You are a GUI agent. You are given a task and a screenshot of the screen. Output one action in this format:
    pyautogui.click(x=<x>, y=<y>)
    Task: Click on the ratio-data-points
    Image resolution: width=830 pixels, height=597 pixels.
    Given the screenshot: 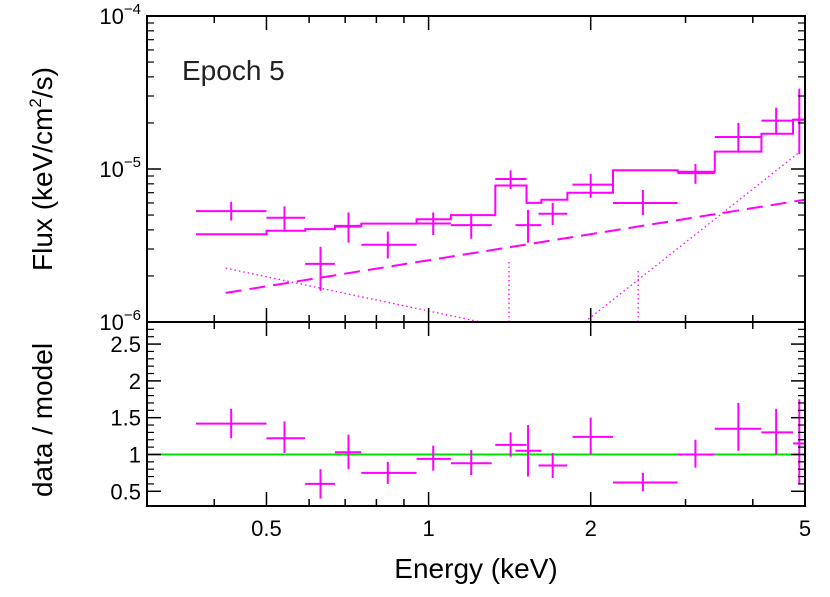 What is the action you would take?
    pyautogui.click(x=500, y=449)
    